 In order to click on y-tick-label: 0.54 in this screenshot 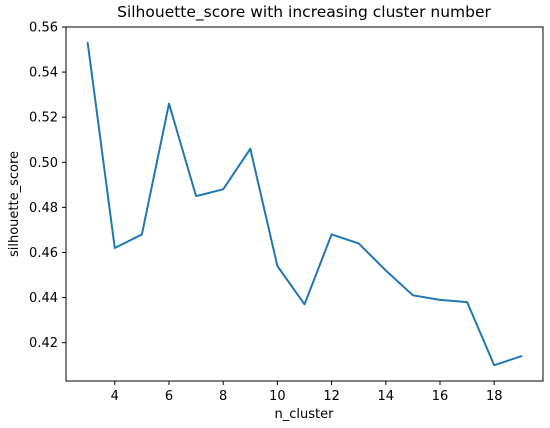, I will do `click(43, 73)`.